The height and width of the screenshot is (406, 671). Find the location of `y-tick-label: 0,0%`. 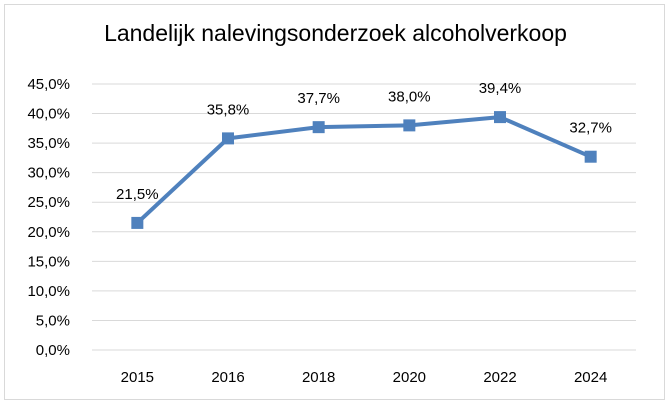

y-tick-label: 0,0% is located at coordinates (53, 350).